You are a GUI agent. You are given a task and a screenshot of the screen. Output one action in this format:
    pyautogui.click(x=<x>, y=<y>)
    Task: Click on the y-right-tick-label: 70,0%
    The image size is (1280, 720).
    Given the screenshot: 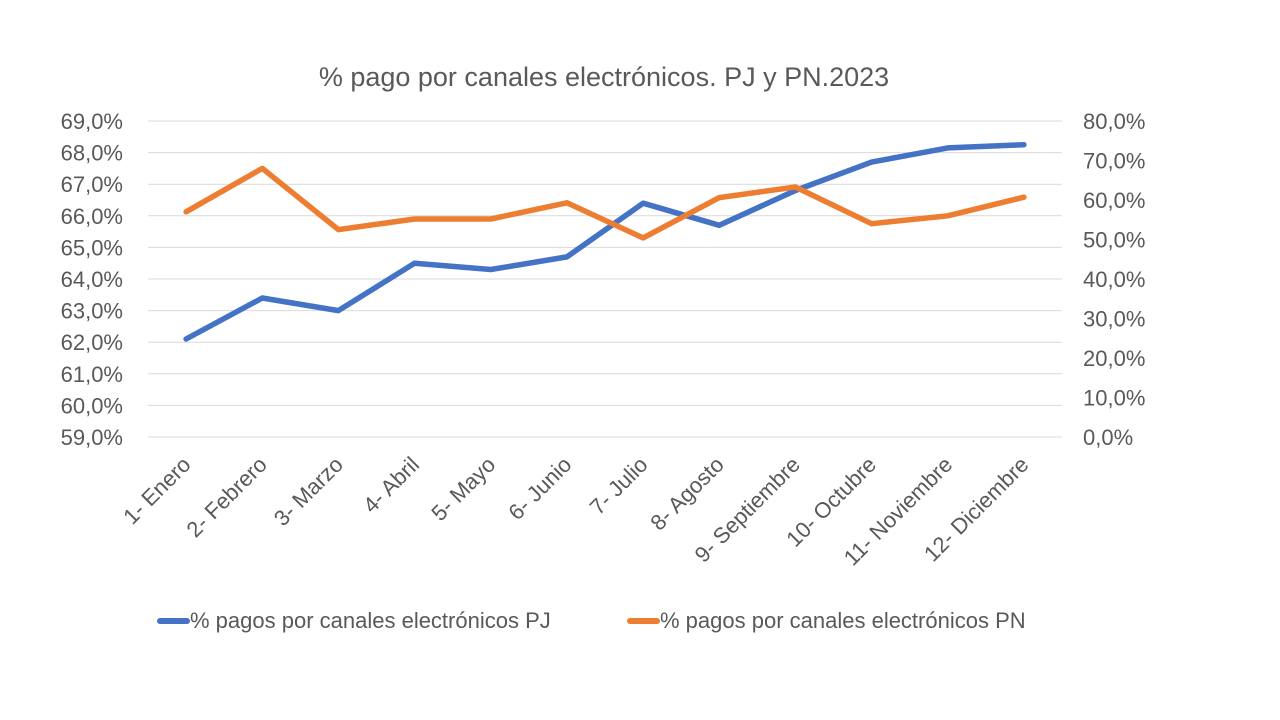 What is the action you would take?
    pyautogui.click(x=1114, y=161)
    